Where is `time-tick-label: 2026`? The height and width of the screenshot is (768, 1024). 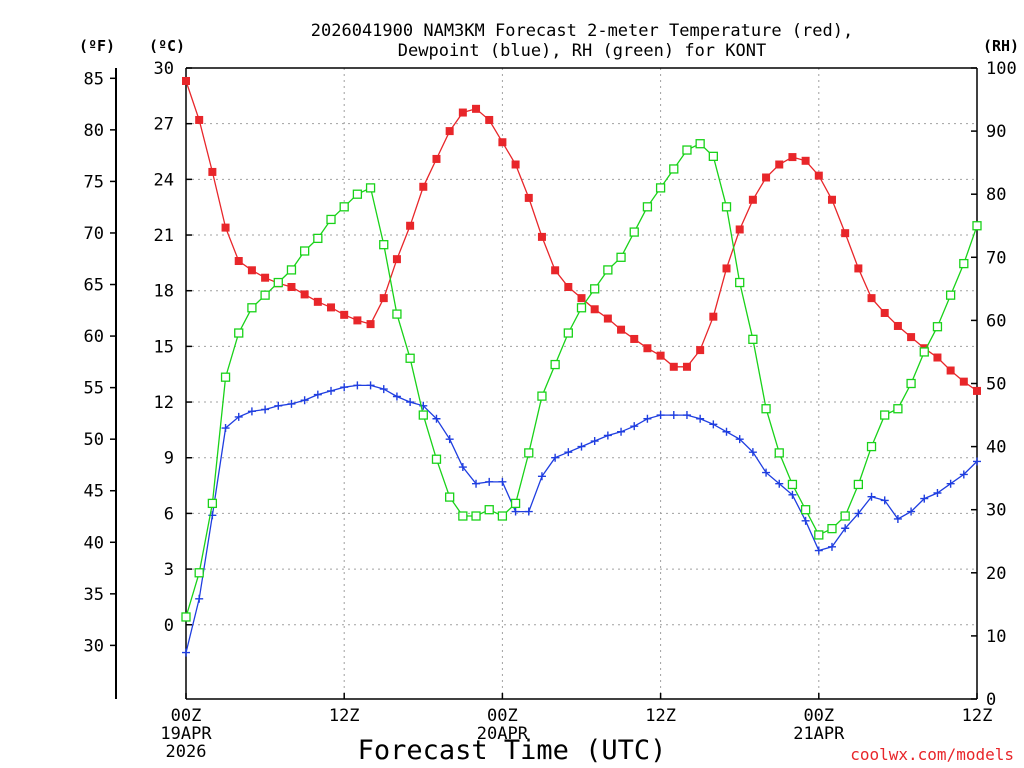
time-tick-label: 2026 is located at coordinates (186, 752).